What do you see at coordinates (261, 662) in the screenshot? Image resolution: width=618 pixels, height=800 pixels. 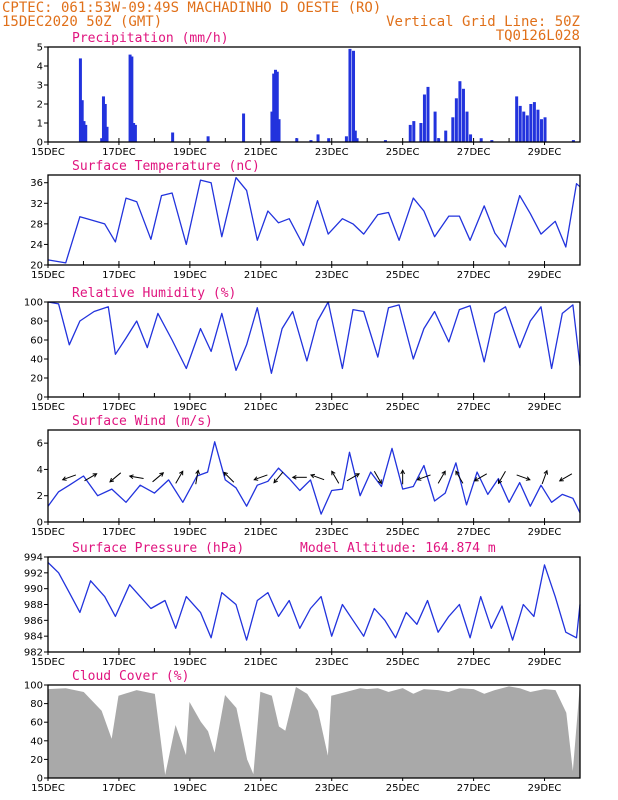 I see `pressure-xtick-label: 21DEC` at bounding box center [261, 662].